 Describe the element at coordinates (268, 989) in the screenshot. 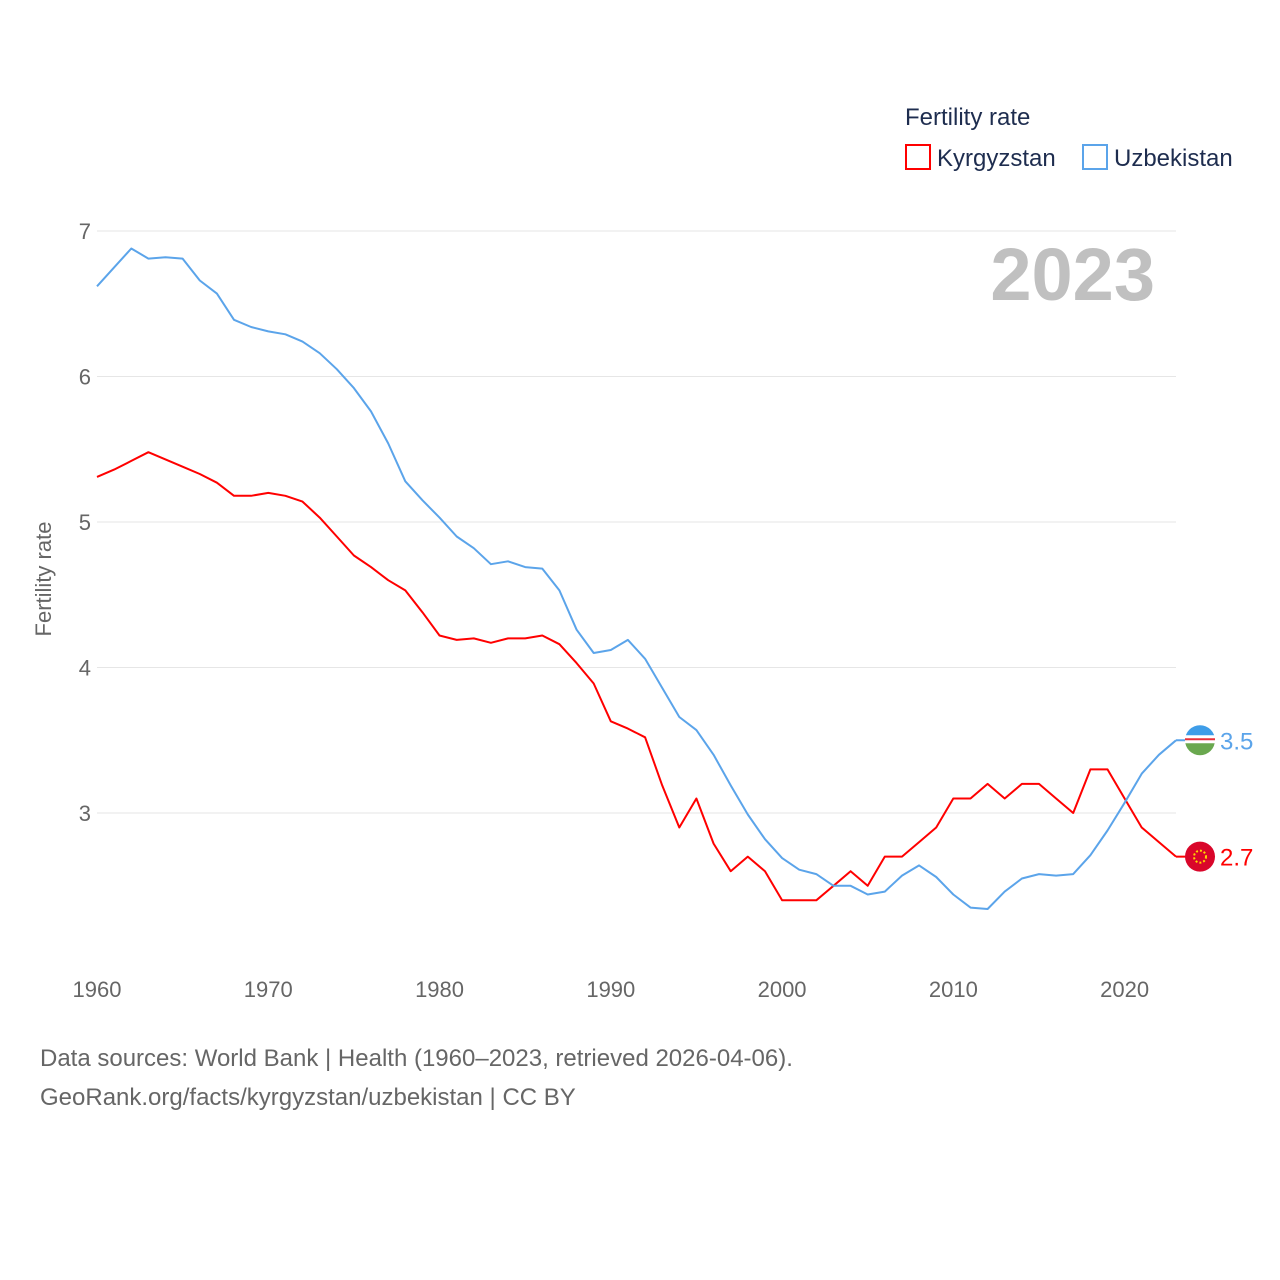

I see `x-tick-label: 1970` at that location.